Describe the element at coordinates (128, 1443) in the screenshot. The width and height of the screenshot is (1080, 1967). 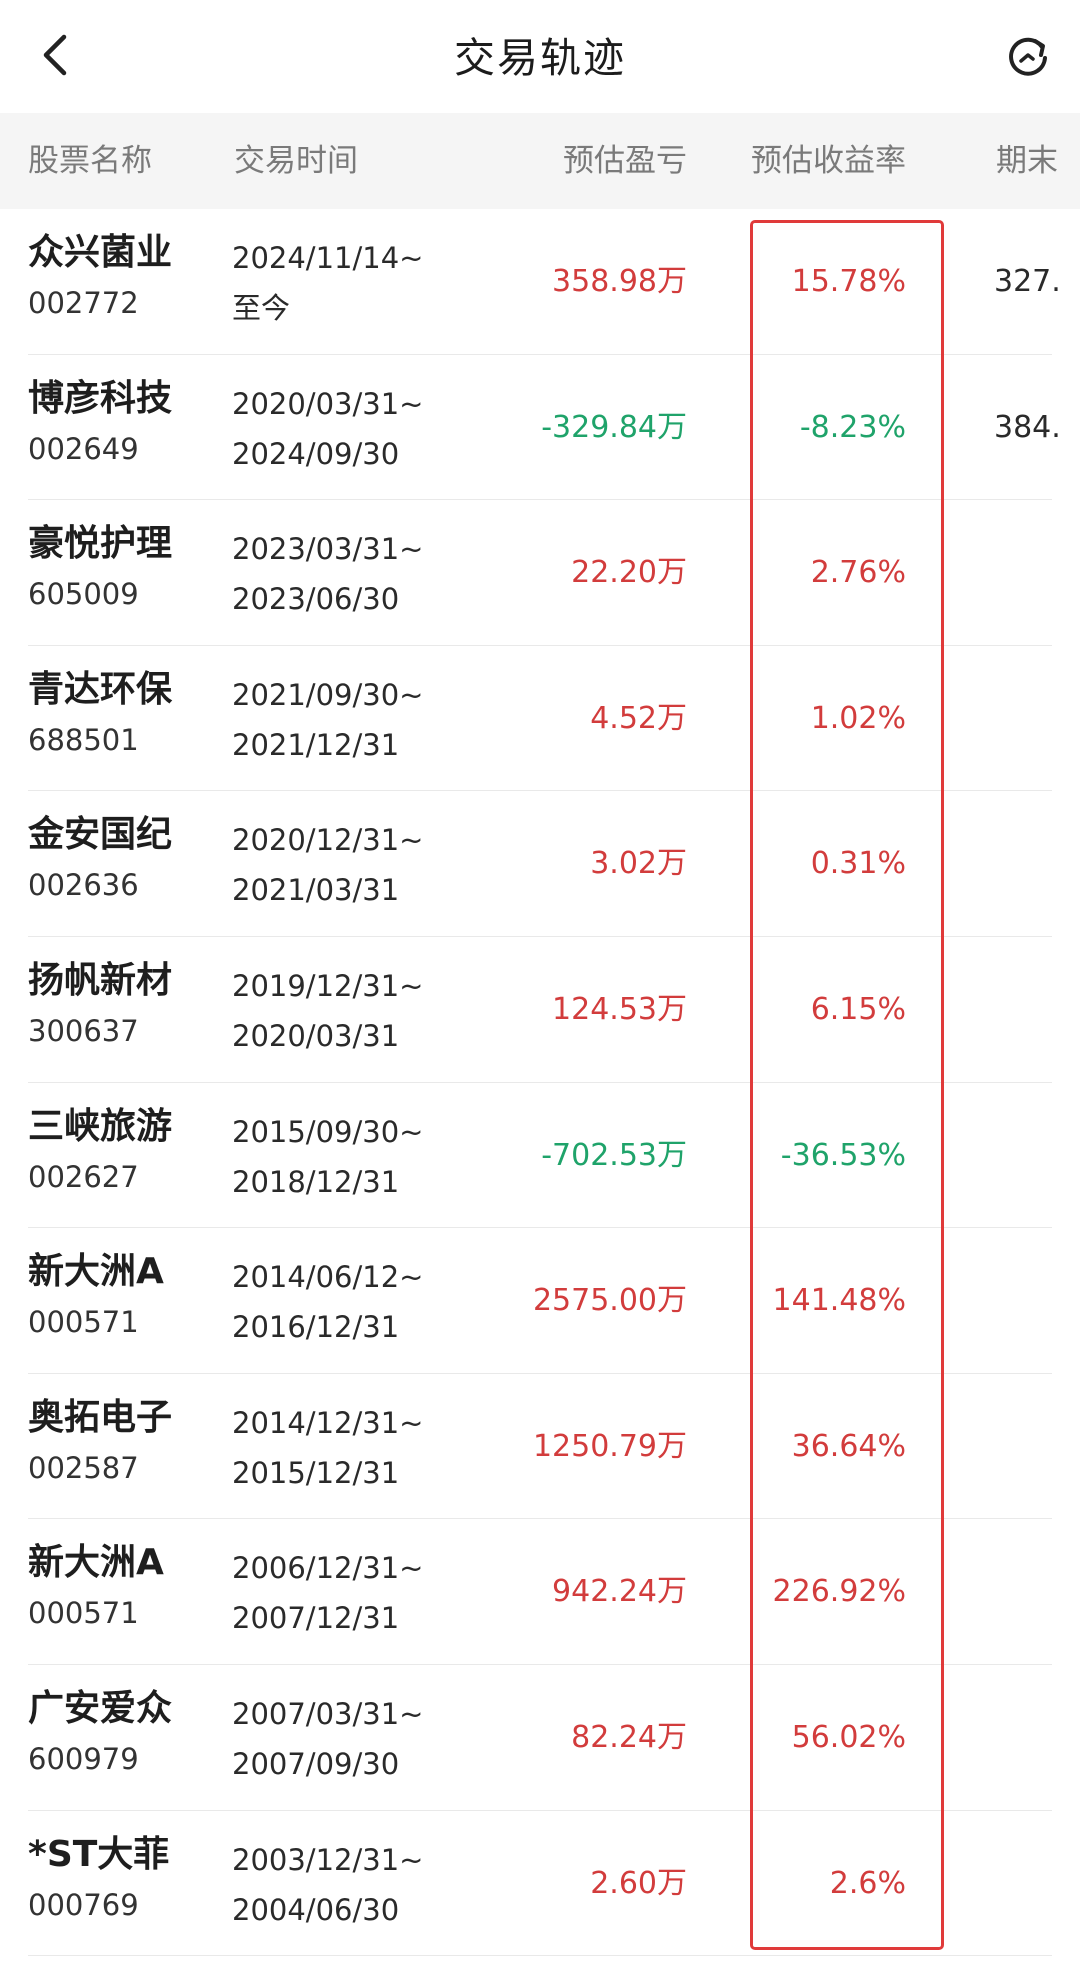
I see `stock-cell: 奥拓电子 002587` at that location.